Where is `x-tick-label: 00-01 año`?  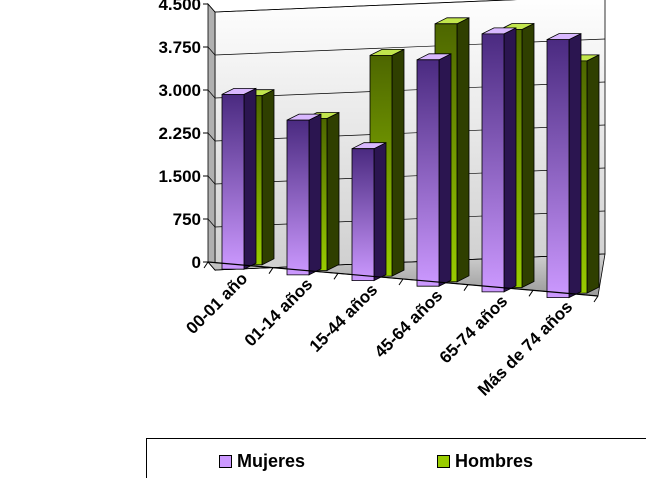
x-tick-label: 00-01 año is located at coordinates (216, 303).